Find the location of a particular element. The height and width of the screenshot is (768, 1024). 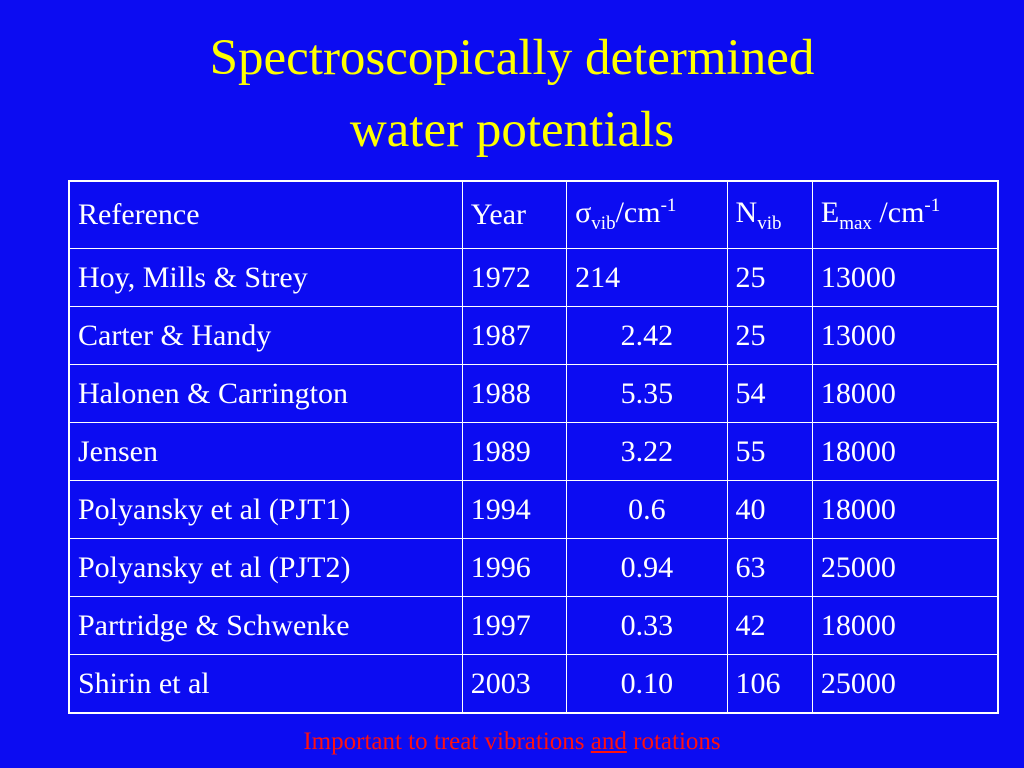

table-cell: Jensen is located at coordinates (265, 451).